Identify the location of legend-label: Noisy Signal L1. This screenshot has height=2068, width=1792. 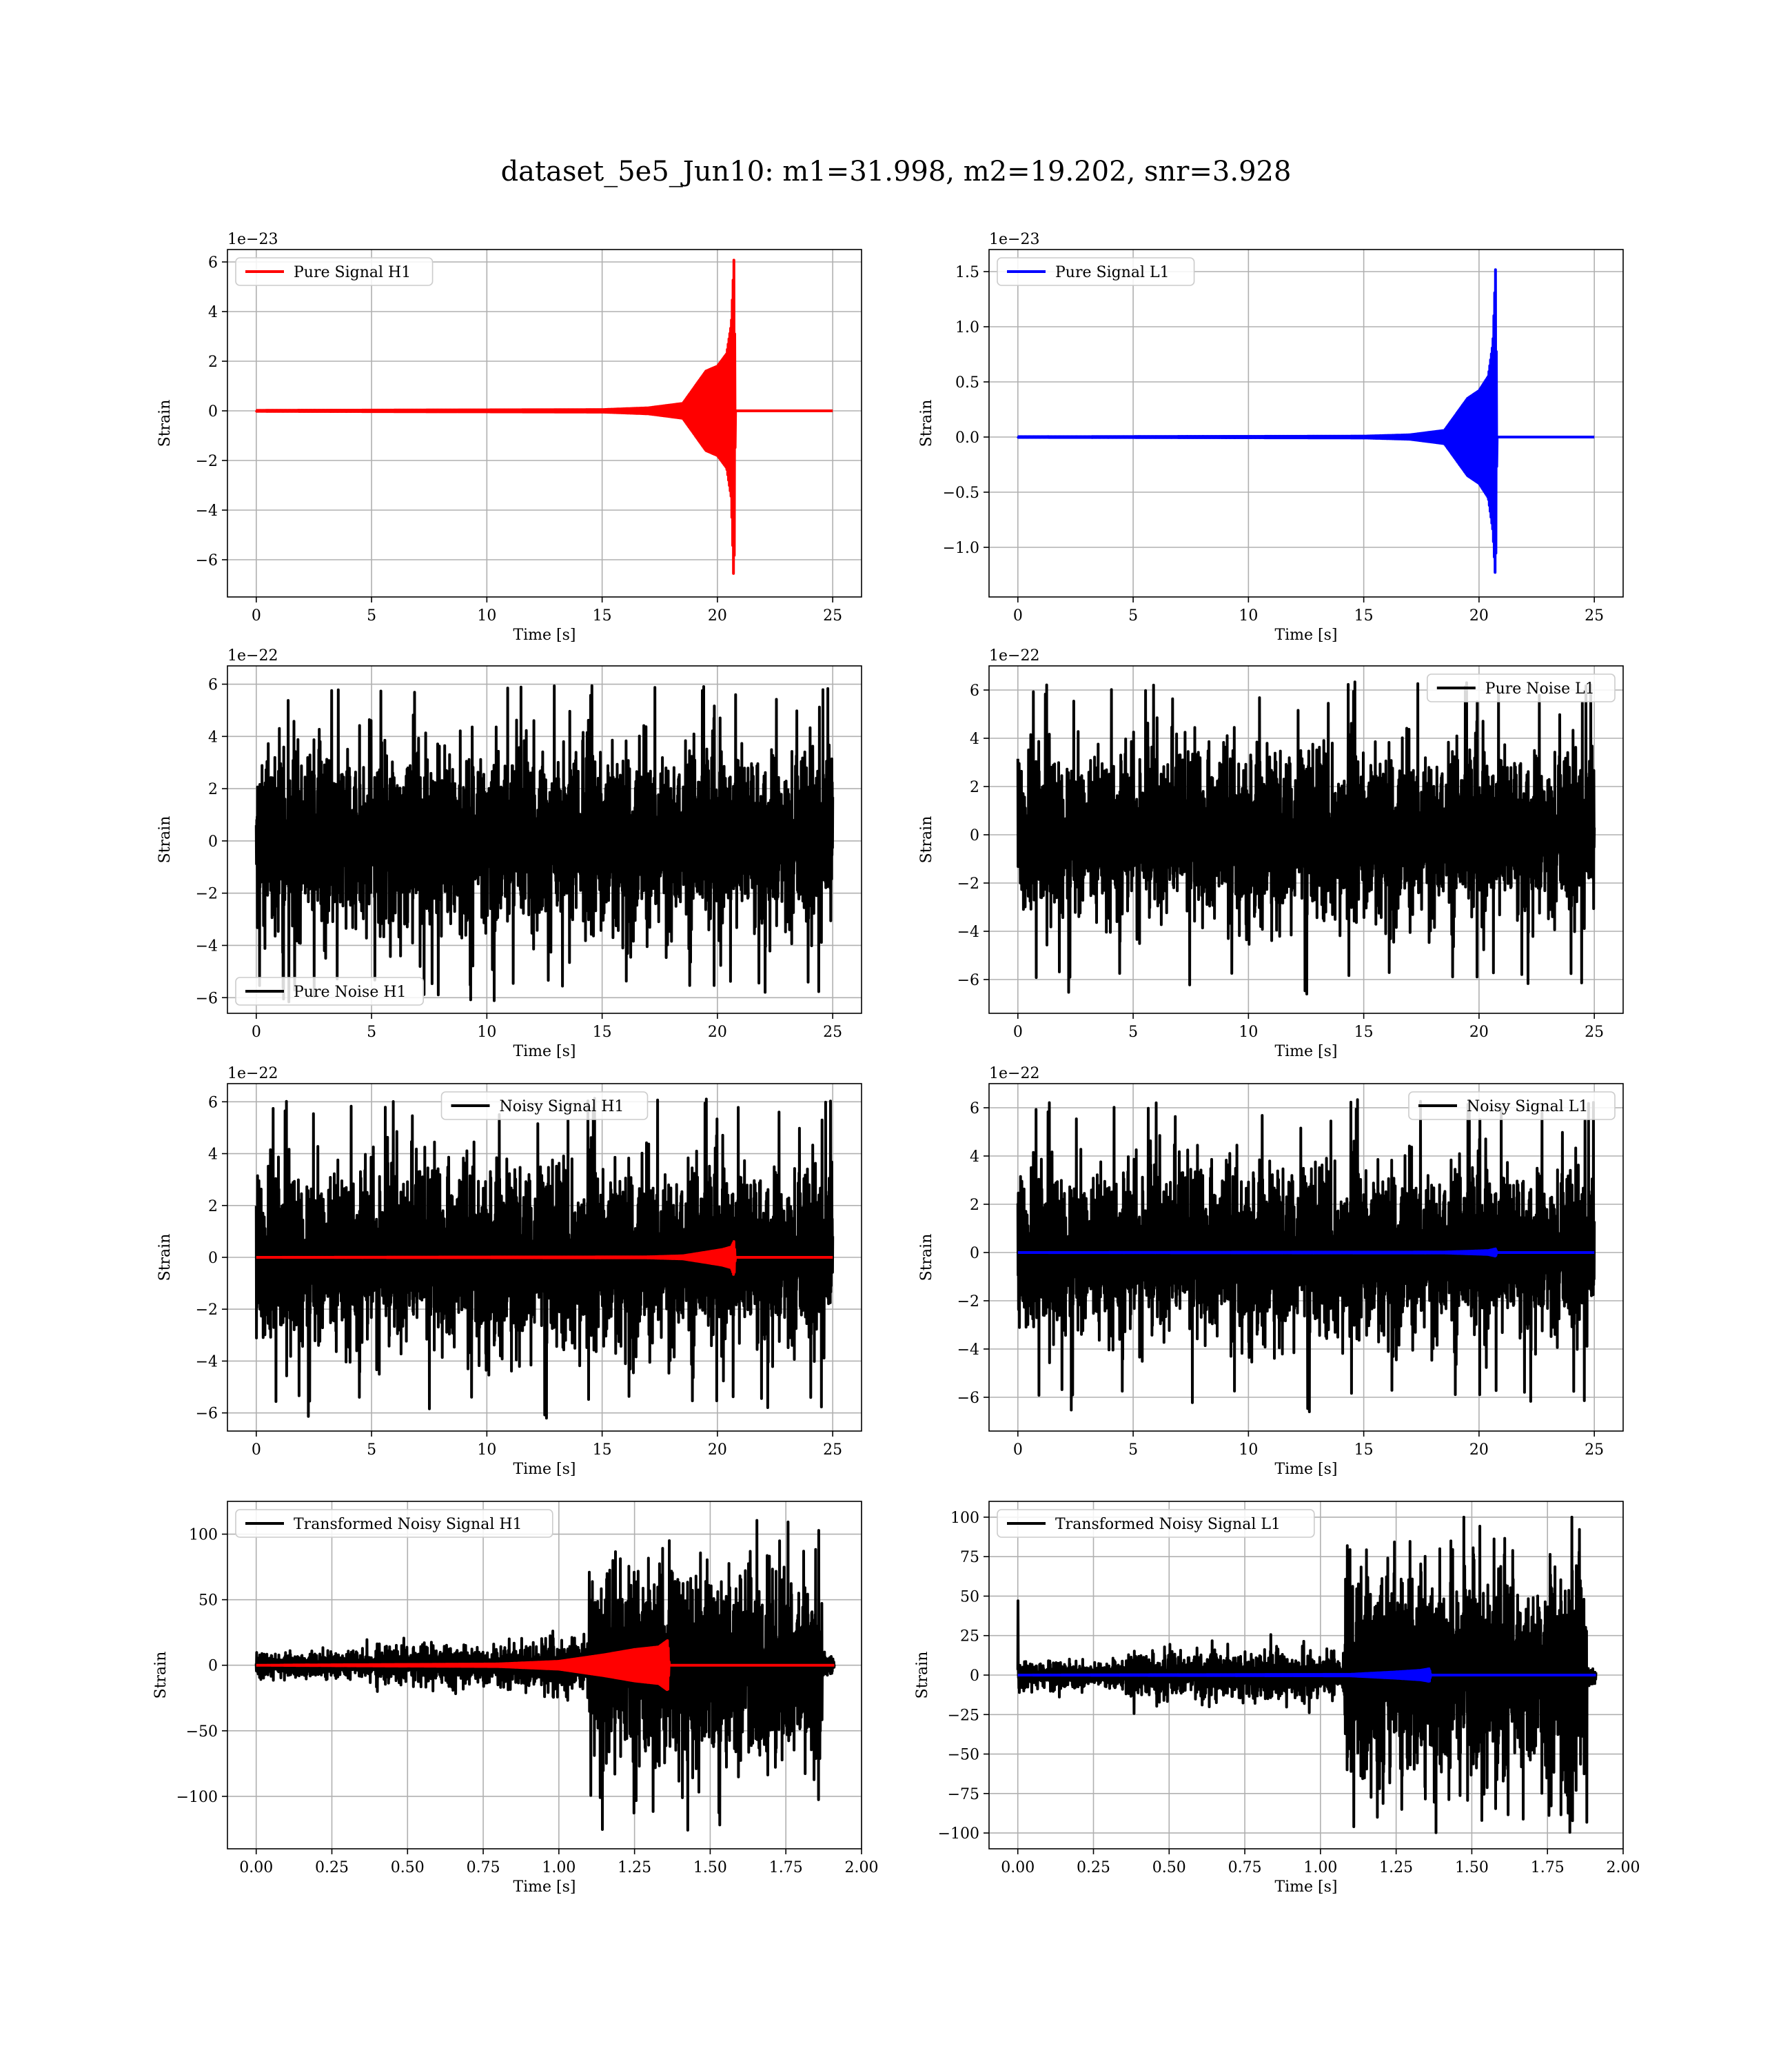
(1527, 1106).